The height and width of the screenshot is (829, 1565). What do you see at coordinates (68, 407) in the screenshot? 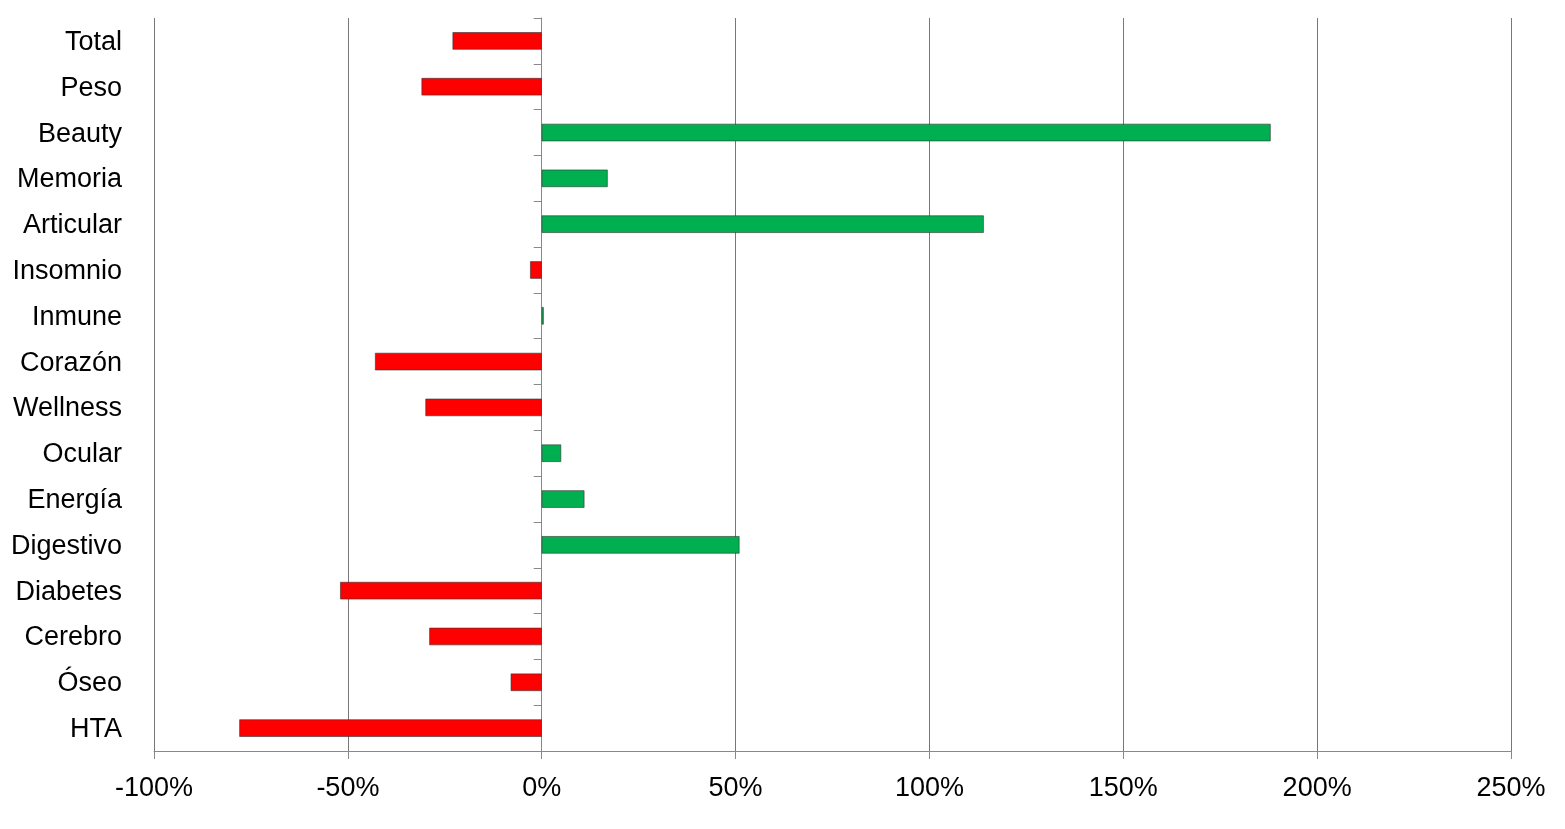
I see `y-tick-label: Wellness` at bounding box center [68, 407].